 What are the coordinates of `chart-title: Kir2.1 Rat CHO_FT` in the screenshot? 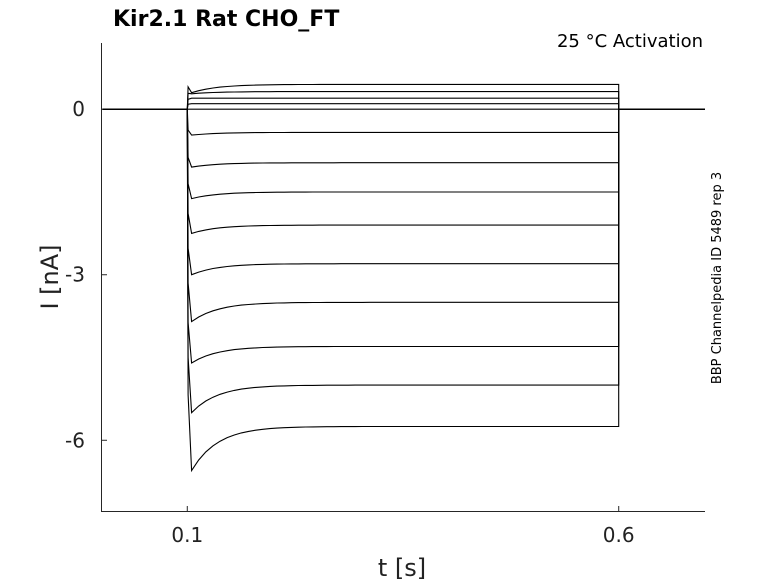 It's located at (226, 19).